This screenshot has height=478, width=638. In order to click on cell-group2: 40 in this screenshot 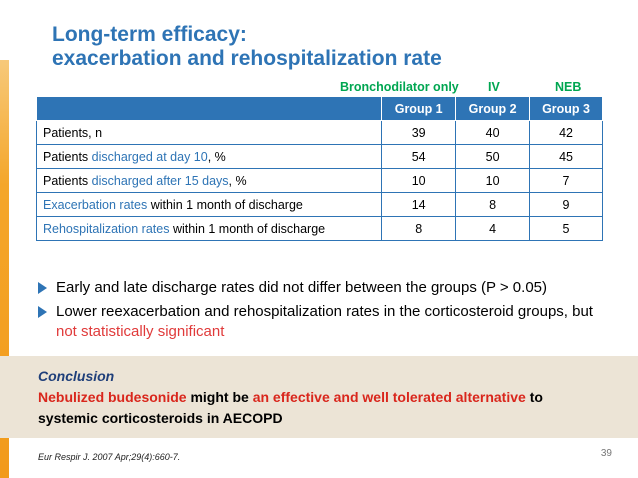, I will do `click(493, 132)`.